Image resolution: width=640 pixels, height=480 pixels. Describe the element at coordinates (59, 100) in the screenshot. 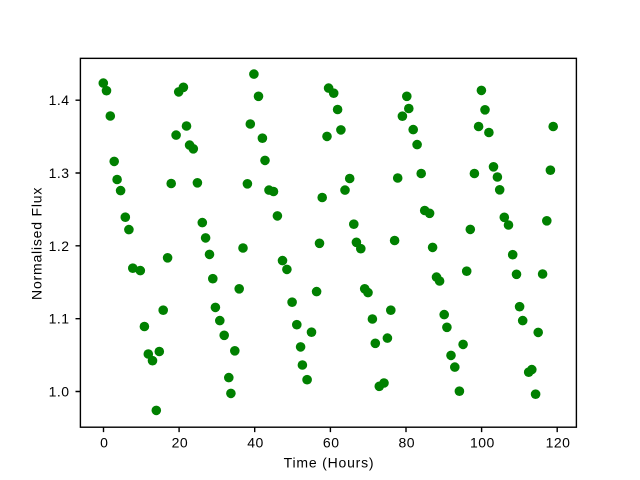

I see `svg-text: 1.4` at that location.